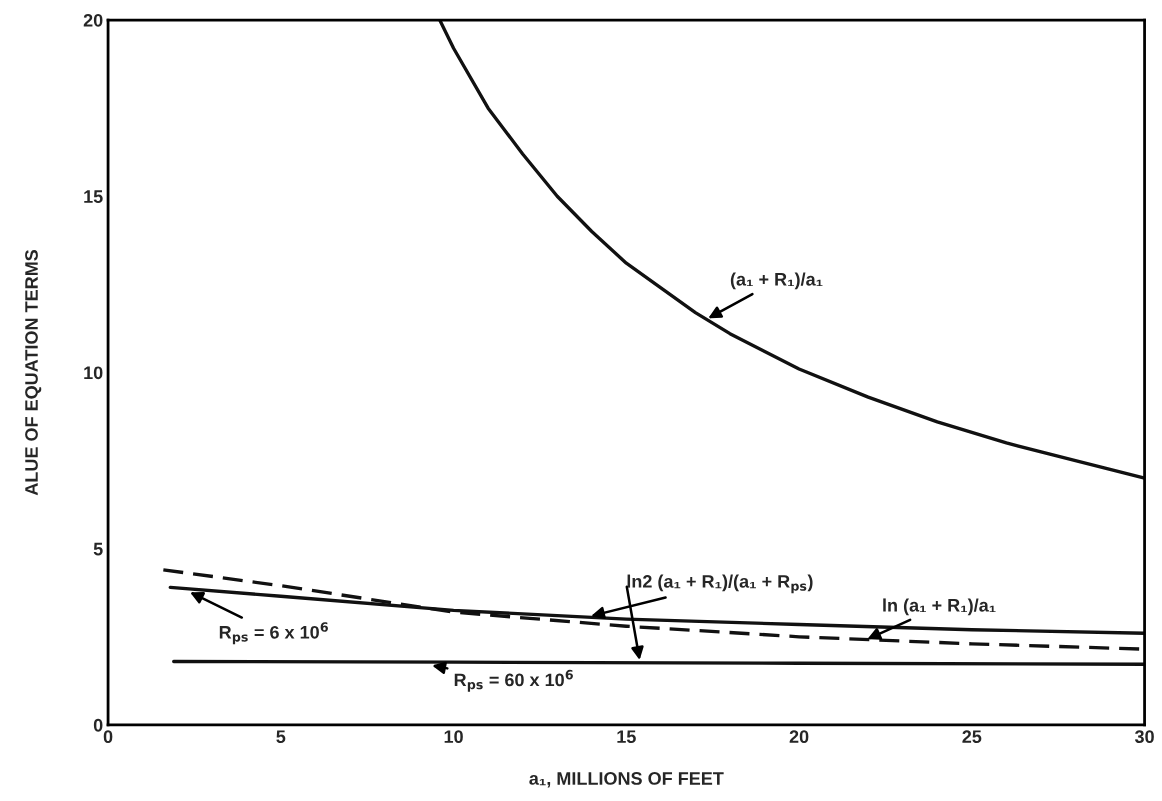  What do you see at coordinates (972, 737) in the screenshot?
I see `x-tick-label: 25` at bounding box center [972, 737].